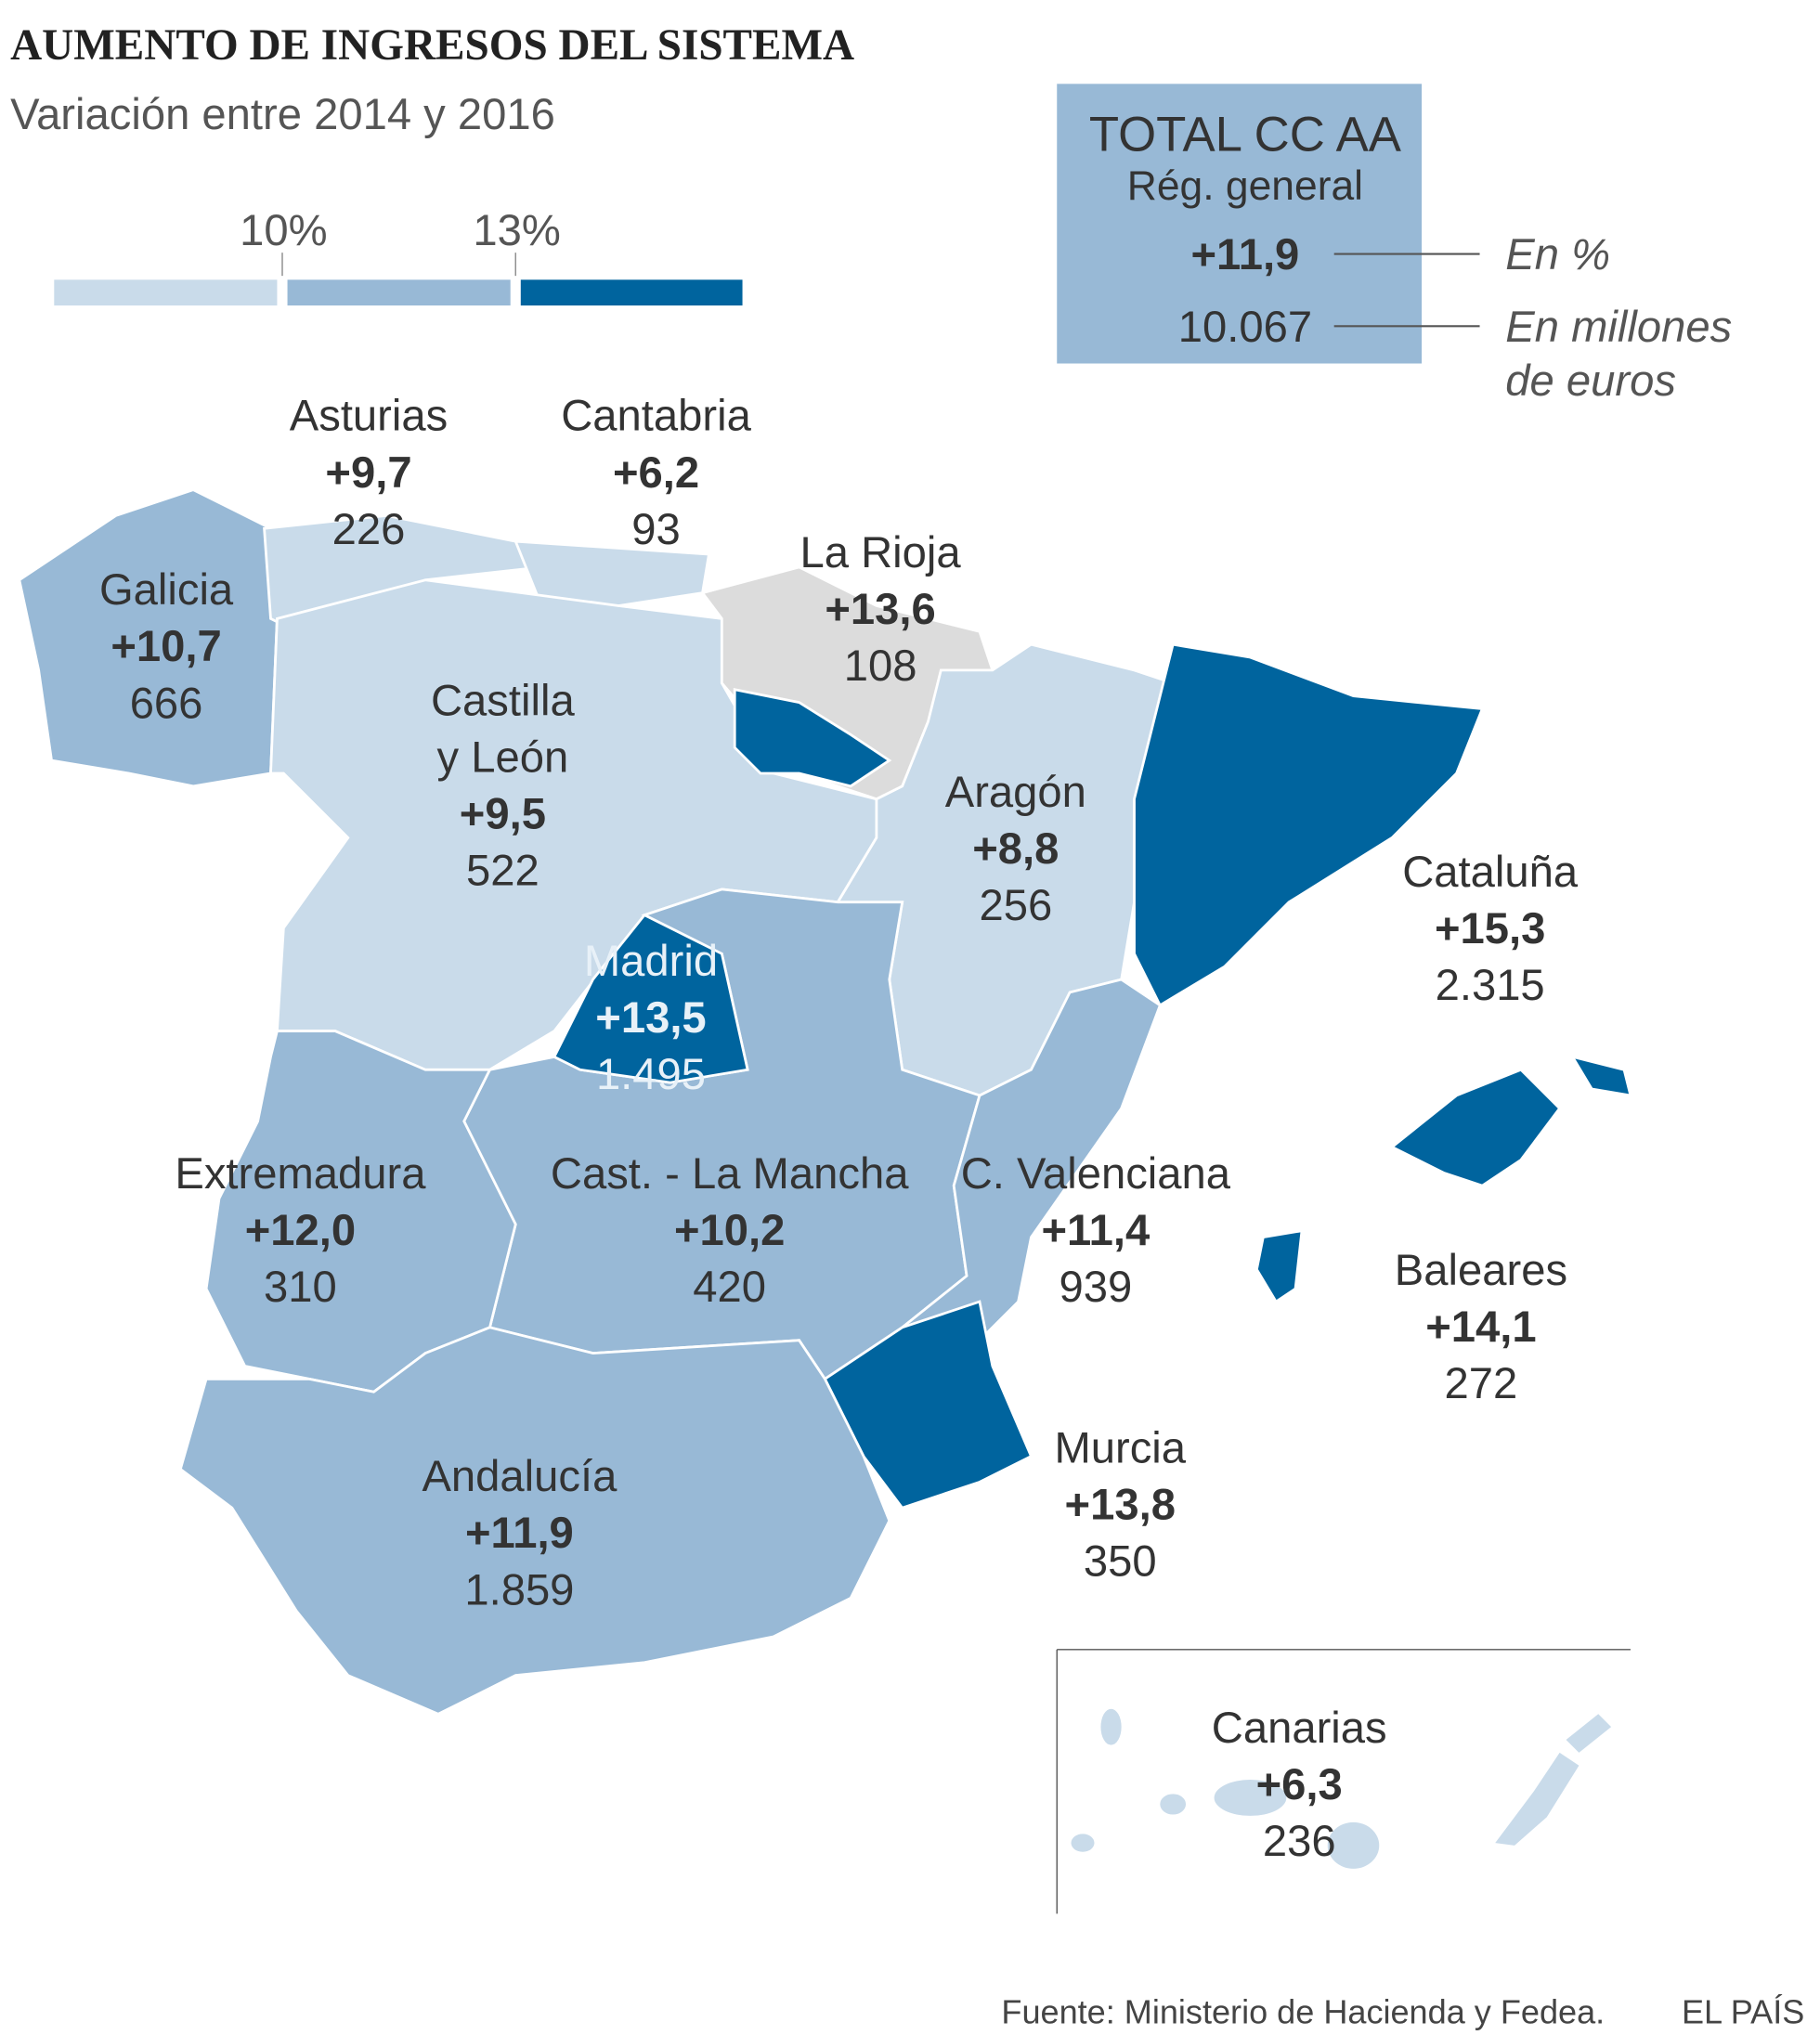 The width and height of the screenshot is (1820, 2035). What do you see at coordinates (1600, 1076) in the screenshot?
I see `menorca-shape` at bounding box center [1600, 1076].